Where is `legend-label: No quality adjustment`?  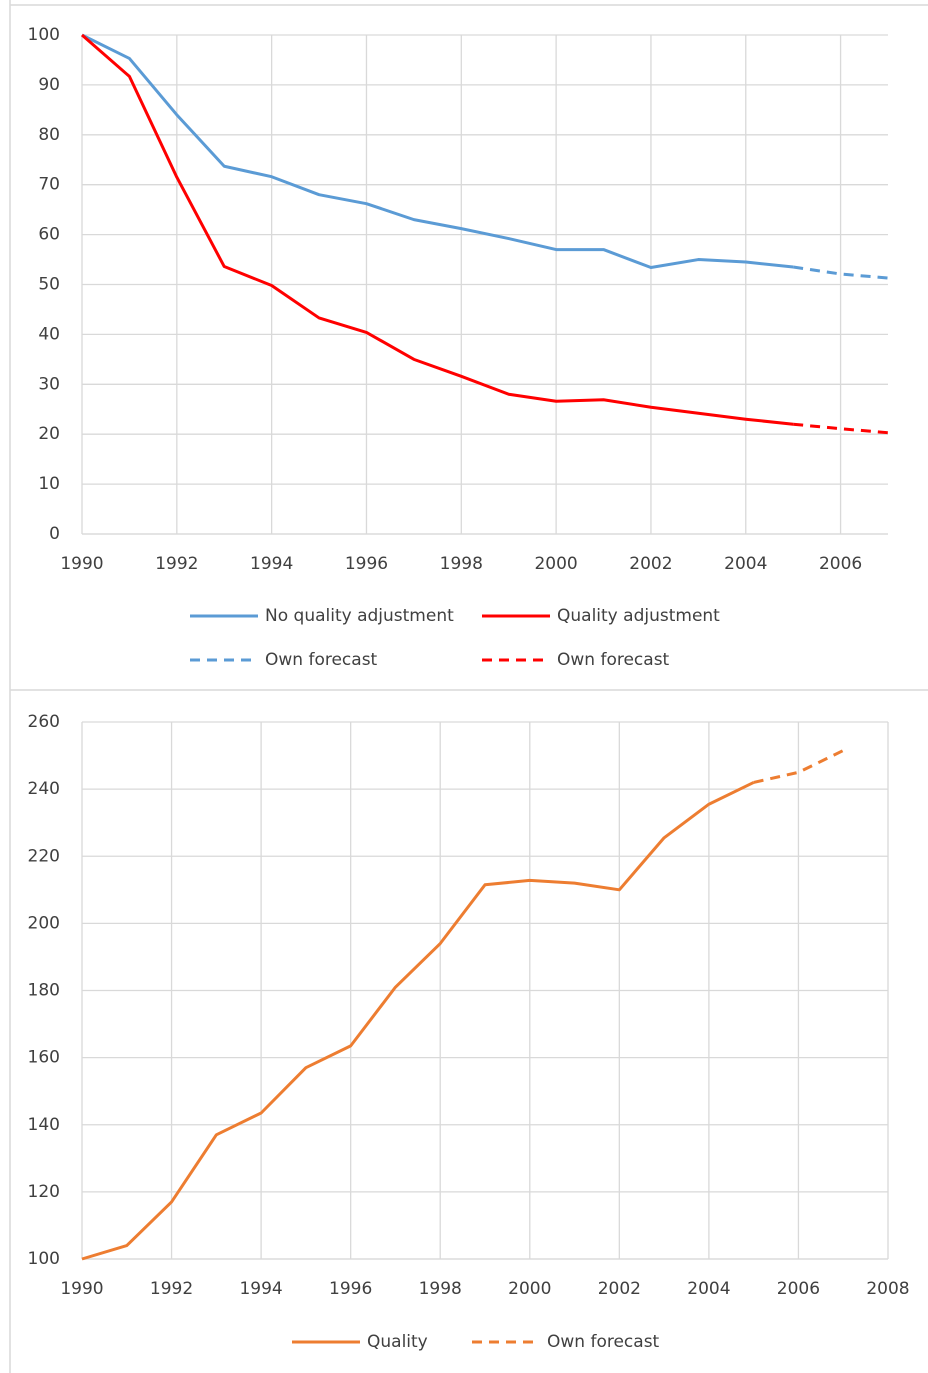 legend-label: No quality adjustment is located at coordinates (359, 616).